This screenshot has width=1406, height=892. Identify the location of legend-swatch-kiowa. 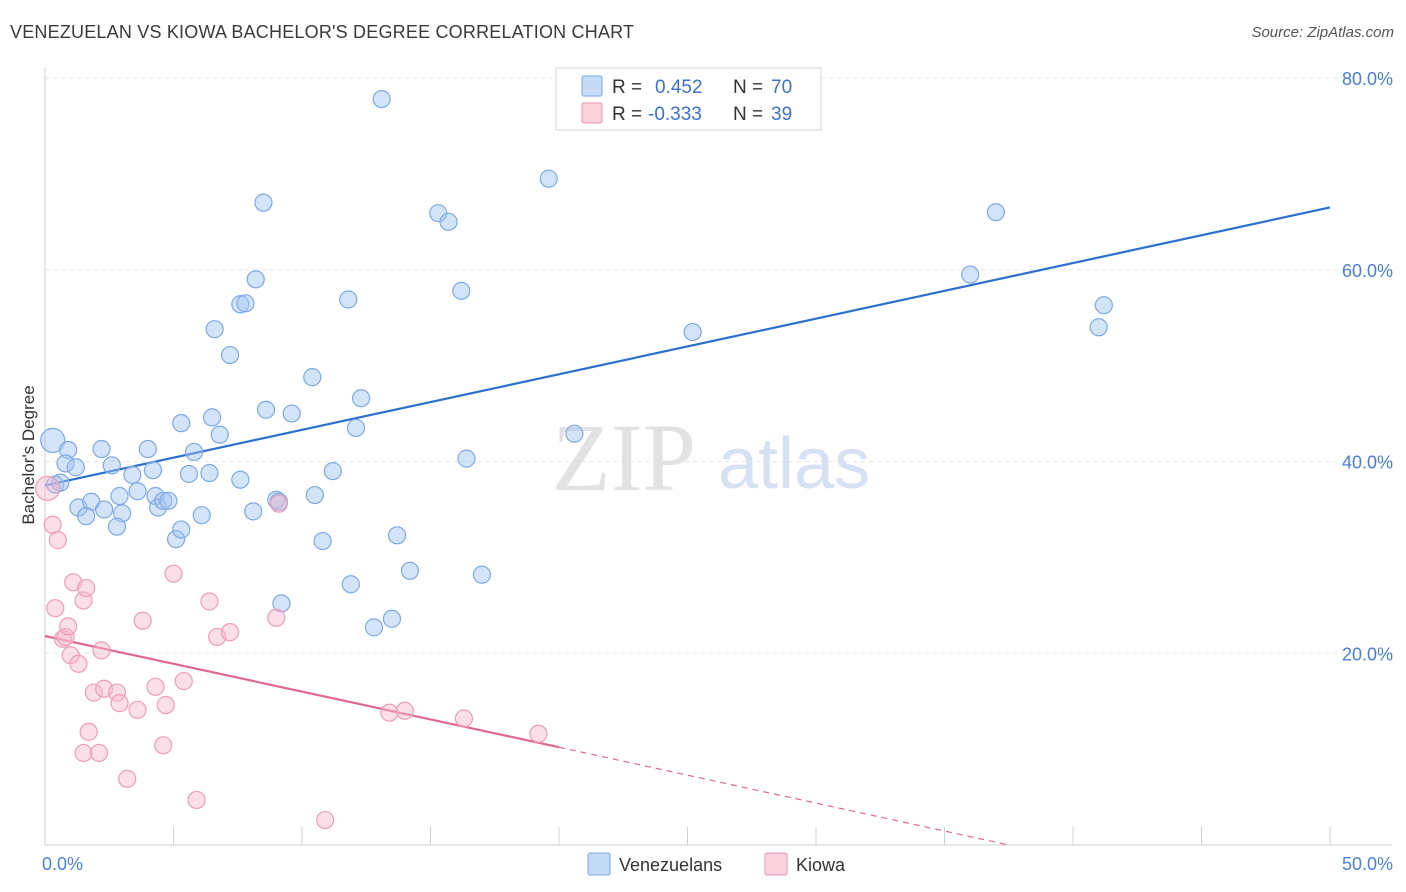
(592, 113).